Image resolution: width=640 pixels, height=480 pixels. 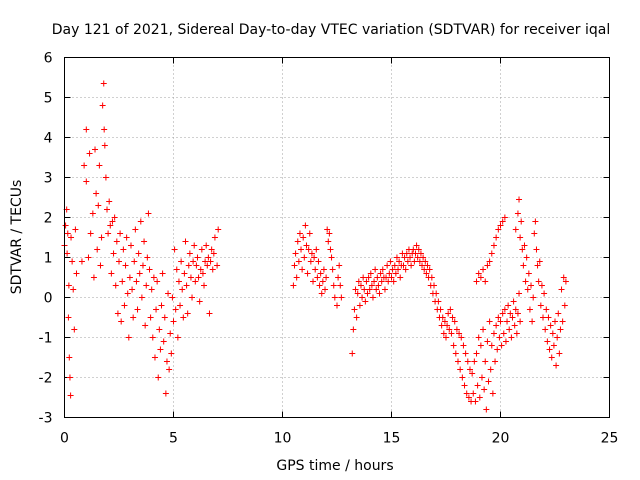 What do you see at coordinates (48, 59) in the screenshot?
I see `y-tick-label: 6` at bounding box center [48, 59].